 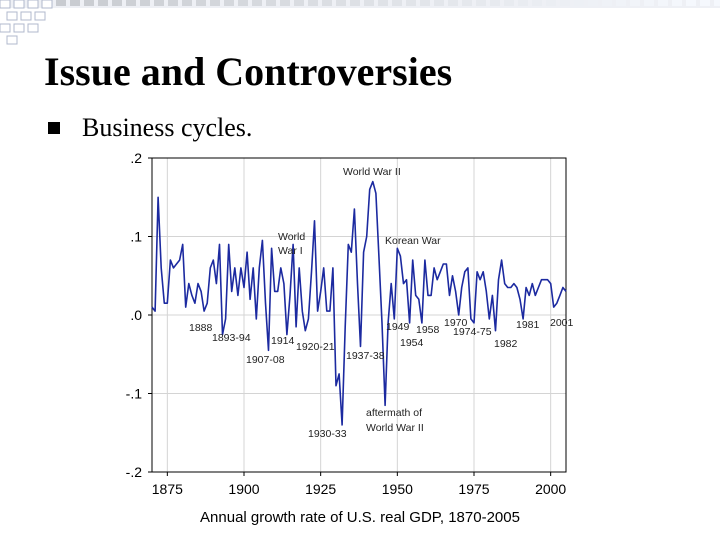 I want to click on annotation-label: 1974-75, so click(x=472, y=332).